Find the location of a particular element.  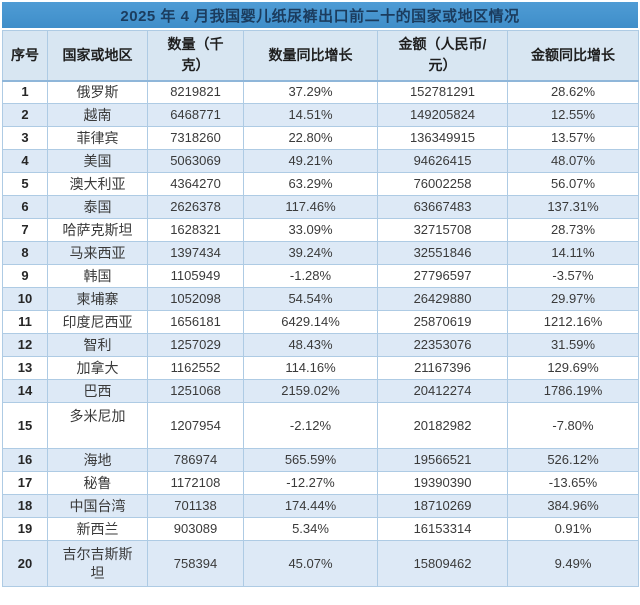

col-header-index: 序号 is located at coordinates (25, 56).